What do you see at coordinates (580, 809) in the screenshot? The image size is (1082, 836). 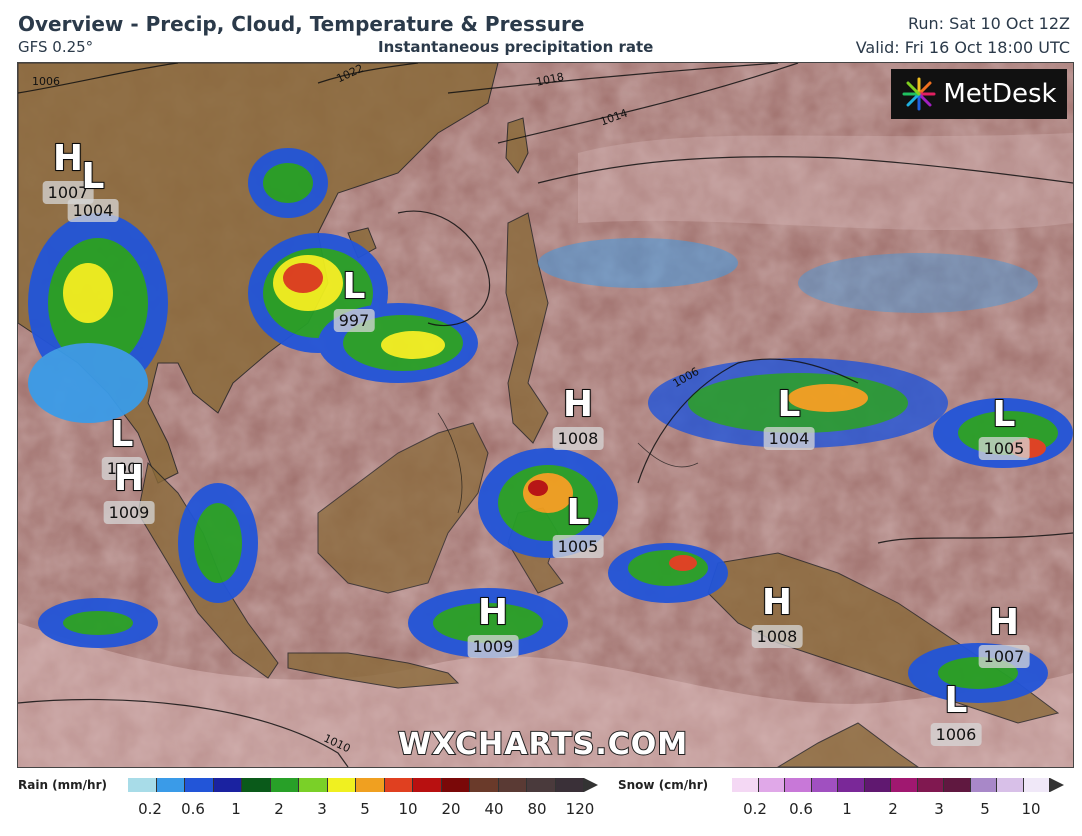 I see `legend-tick-label: 120` at bounding box center [580, 809].